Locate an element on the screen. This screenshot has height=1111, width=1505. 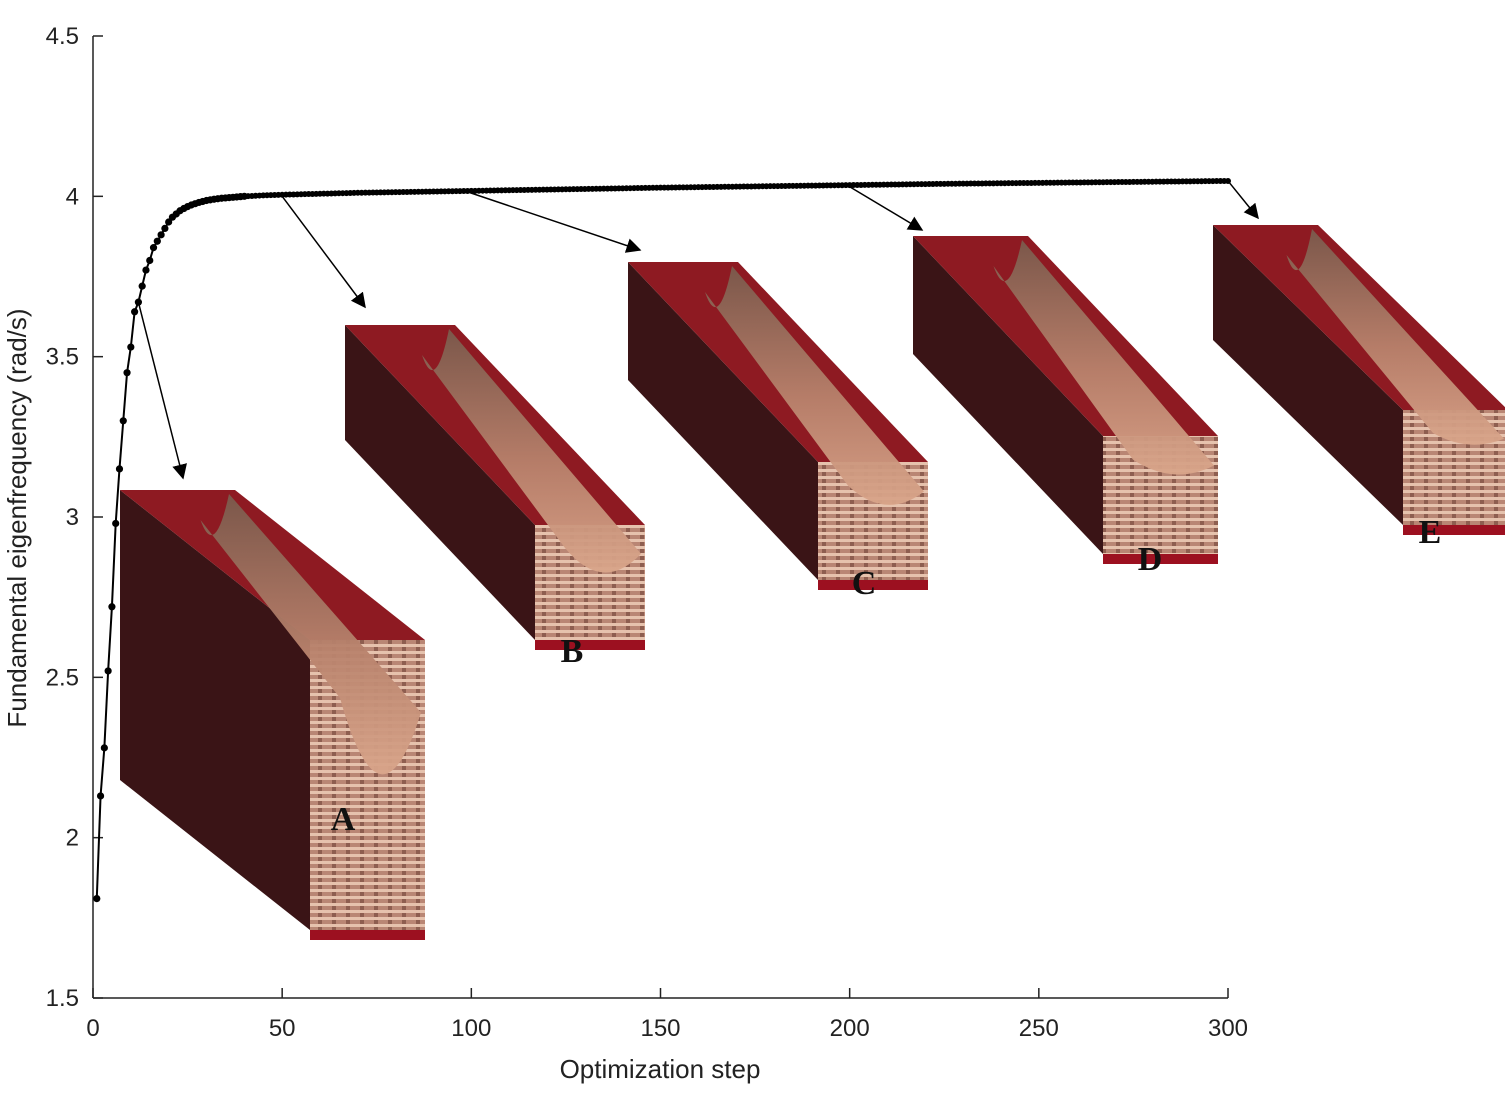
arrow-a is located at coordinates (162, 390).